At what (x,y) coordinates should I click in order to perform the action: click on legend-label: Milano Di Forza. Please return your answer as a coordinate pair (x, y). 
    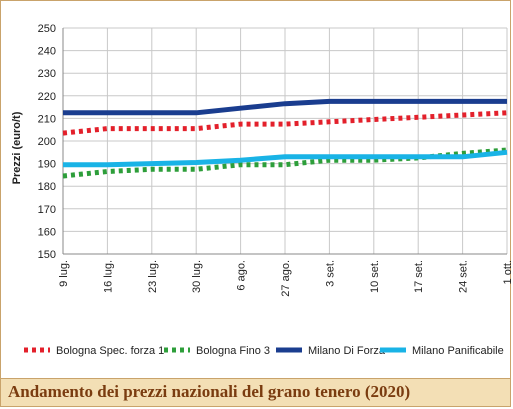
    Looking at the image, I should click on (347, 351).